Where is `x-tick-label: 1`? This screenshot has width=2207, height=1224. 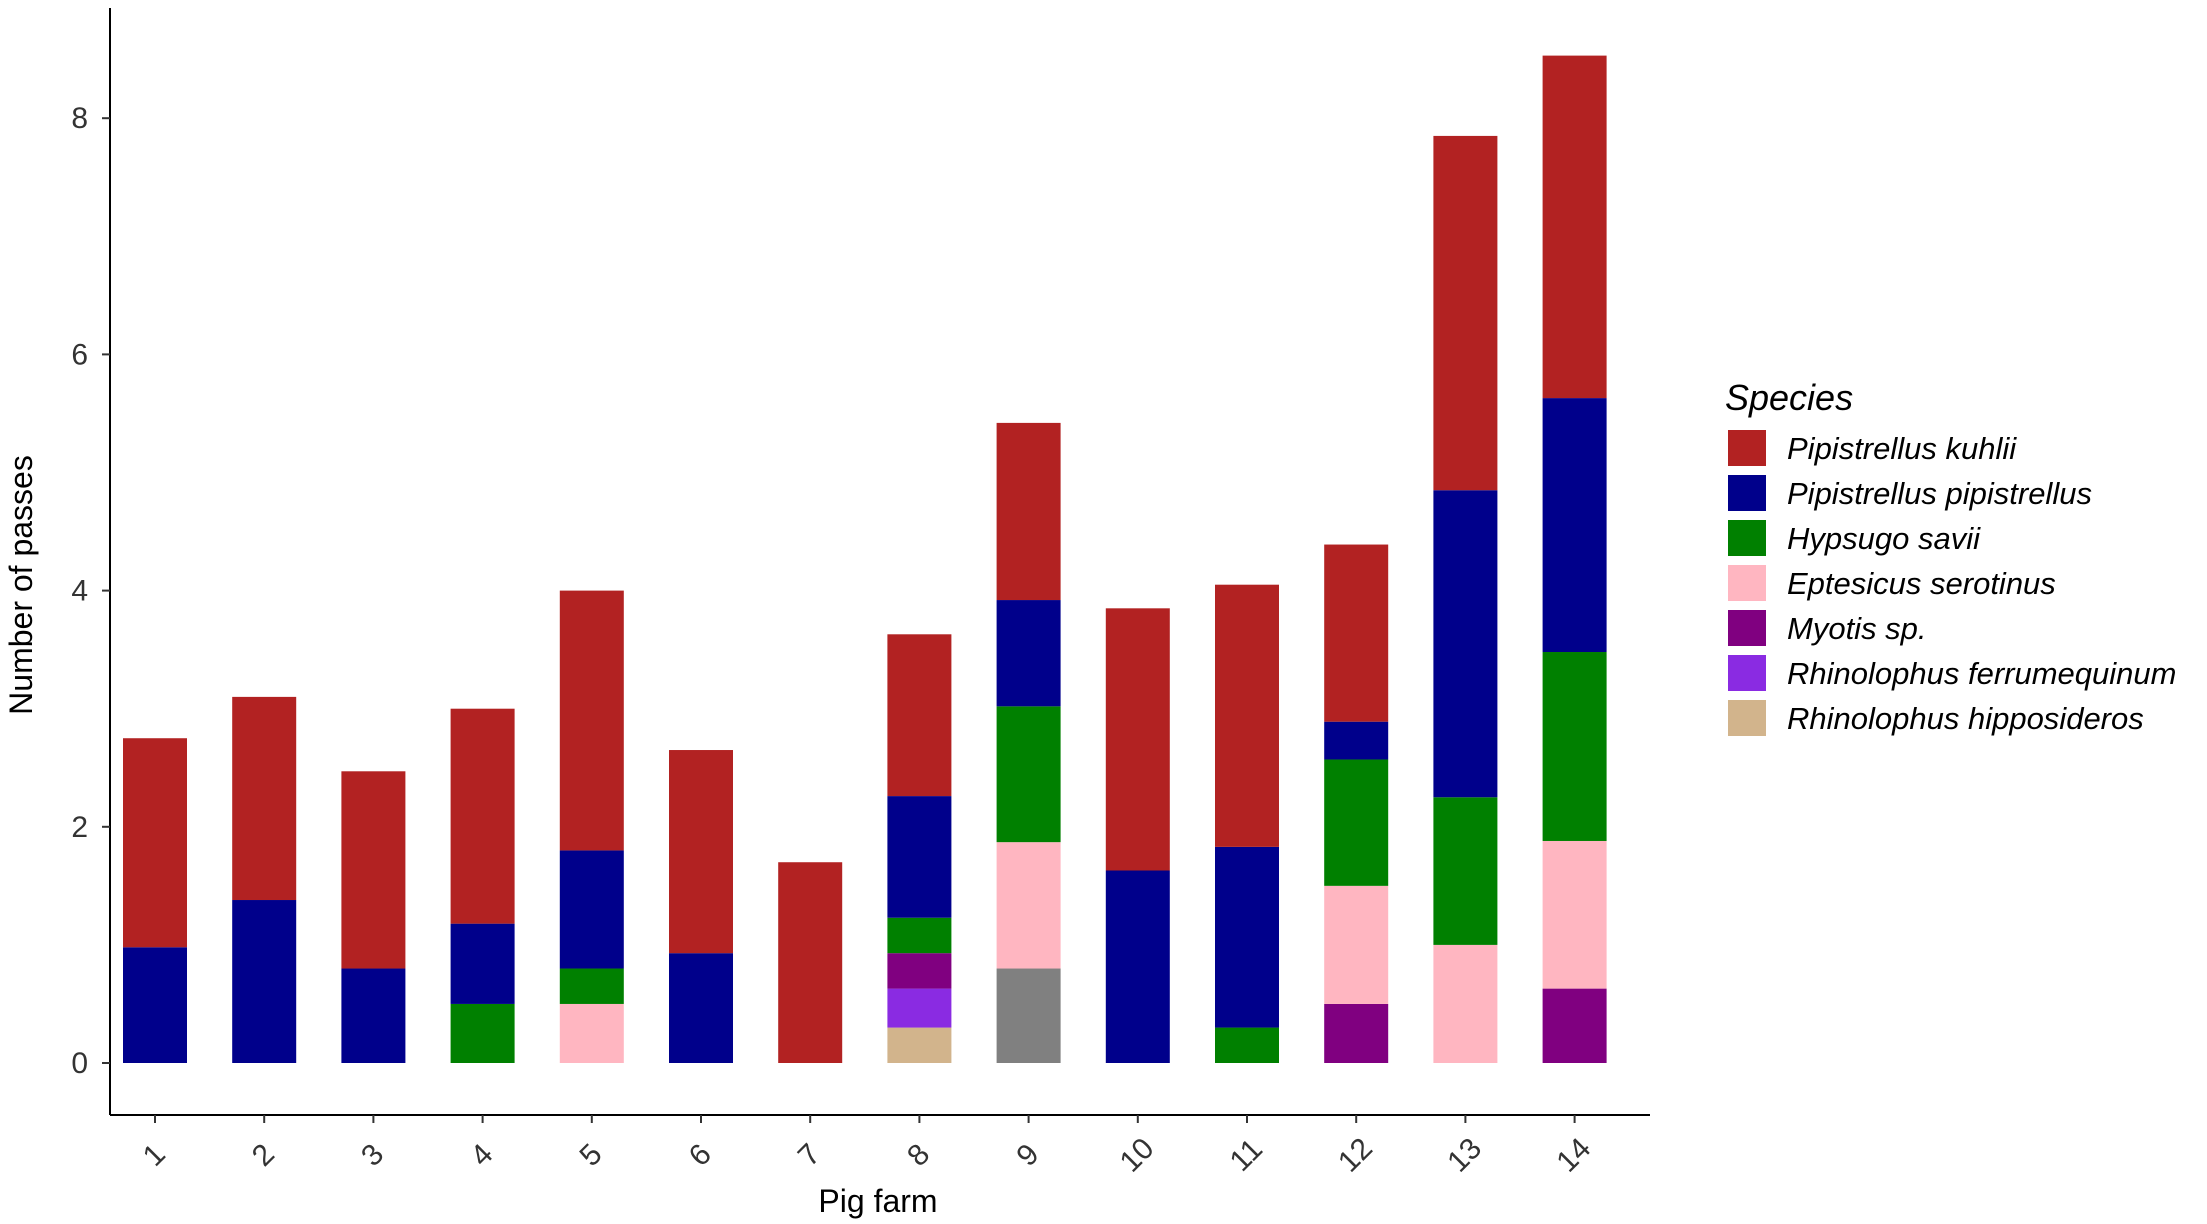
x-tick-label: 1 is located at coordinates (154, 1155).